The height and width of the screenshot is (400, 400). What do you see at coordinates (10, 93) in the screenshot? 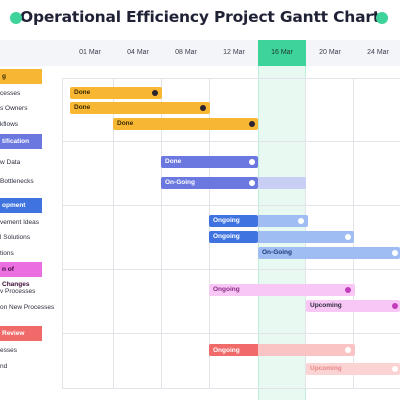
I see `task-label: cesses` at bounding box center [10, 93].